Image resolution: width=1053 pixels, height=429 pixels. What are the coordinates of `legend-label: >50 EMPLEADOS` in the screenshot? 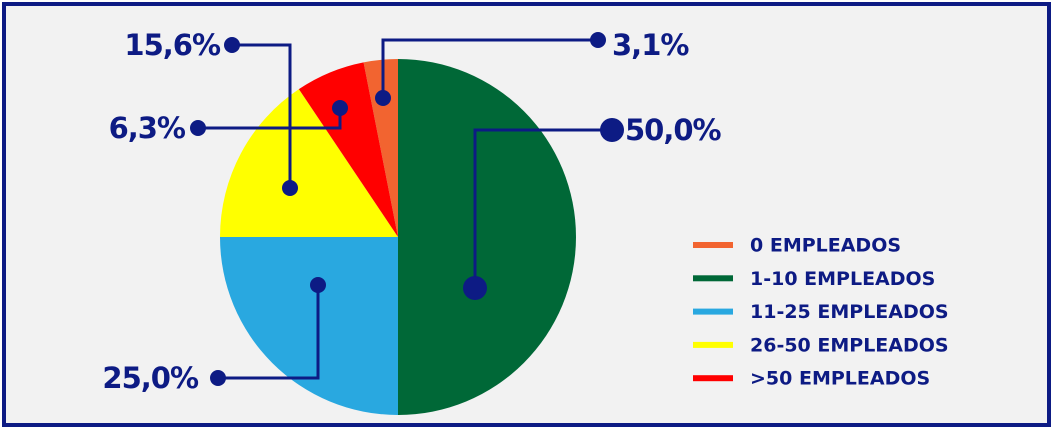 It's located at (840, 379).